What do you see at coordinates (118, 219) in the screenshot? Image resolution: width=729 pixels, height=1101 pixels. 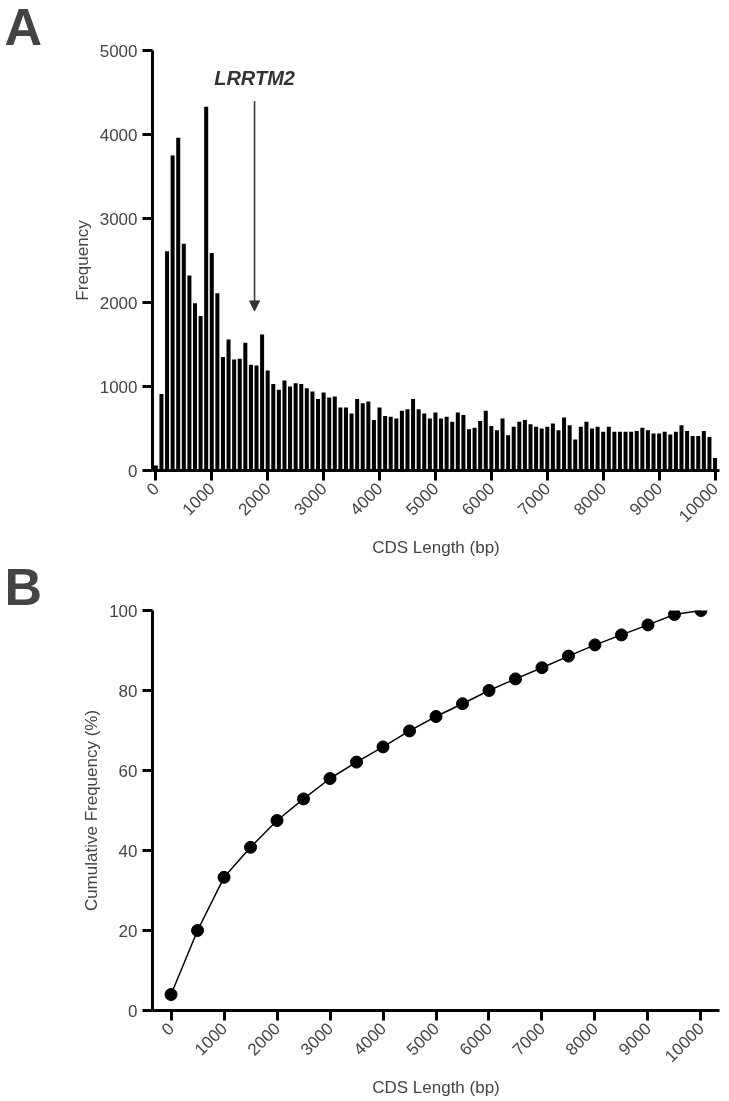 I see `y-tick-label: 3000` at bounding box center [118, 219].